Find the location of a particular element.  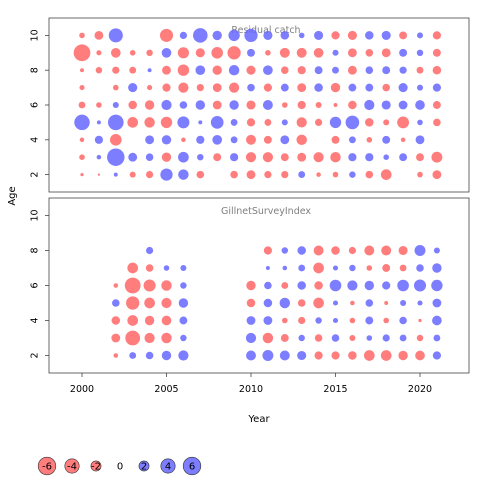

legend-label: -4 is located at coordinates (72, 467).